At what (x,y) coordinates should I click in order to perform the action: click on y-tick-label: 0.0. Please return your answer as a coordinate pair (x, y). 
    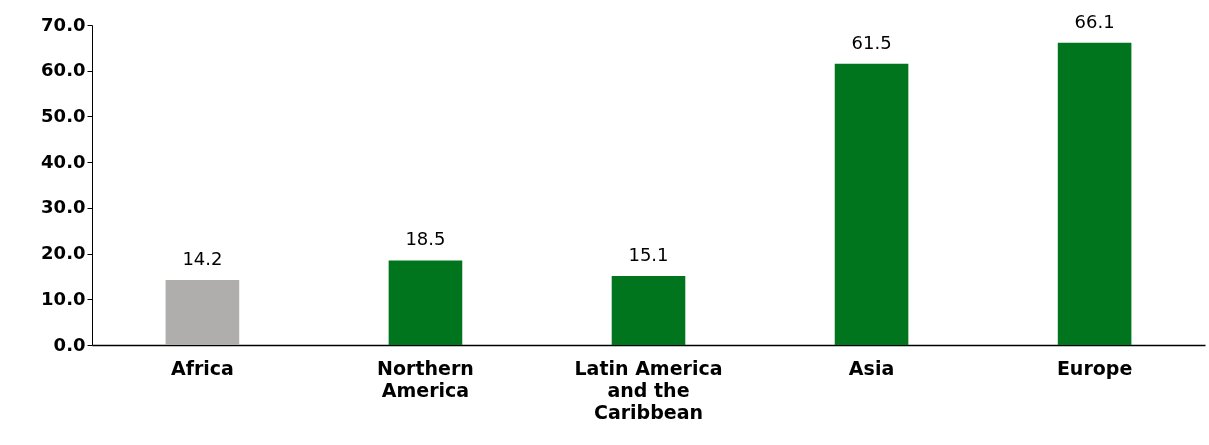
    Looking at the image, I should click on (69, 344).